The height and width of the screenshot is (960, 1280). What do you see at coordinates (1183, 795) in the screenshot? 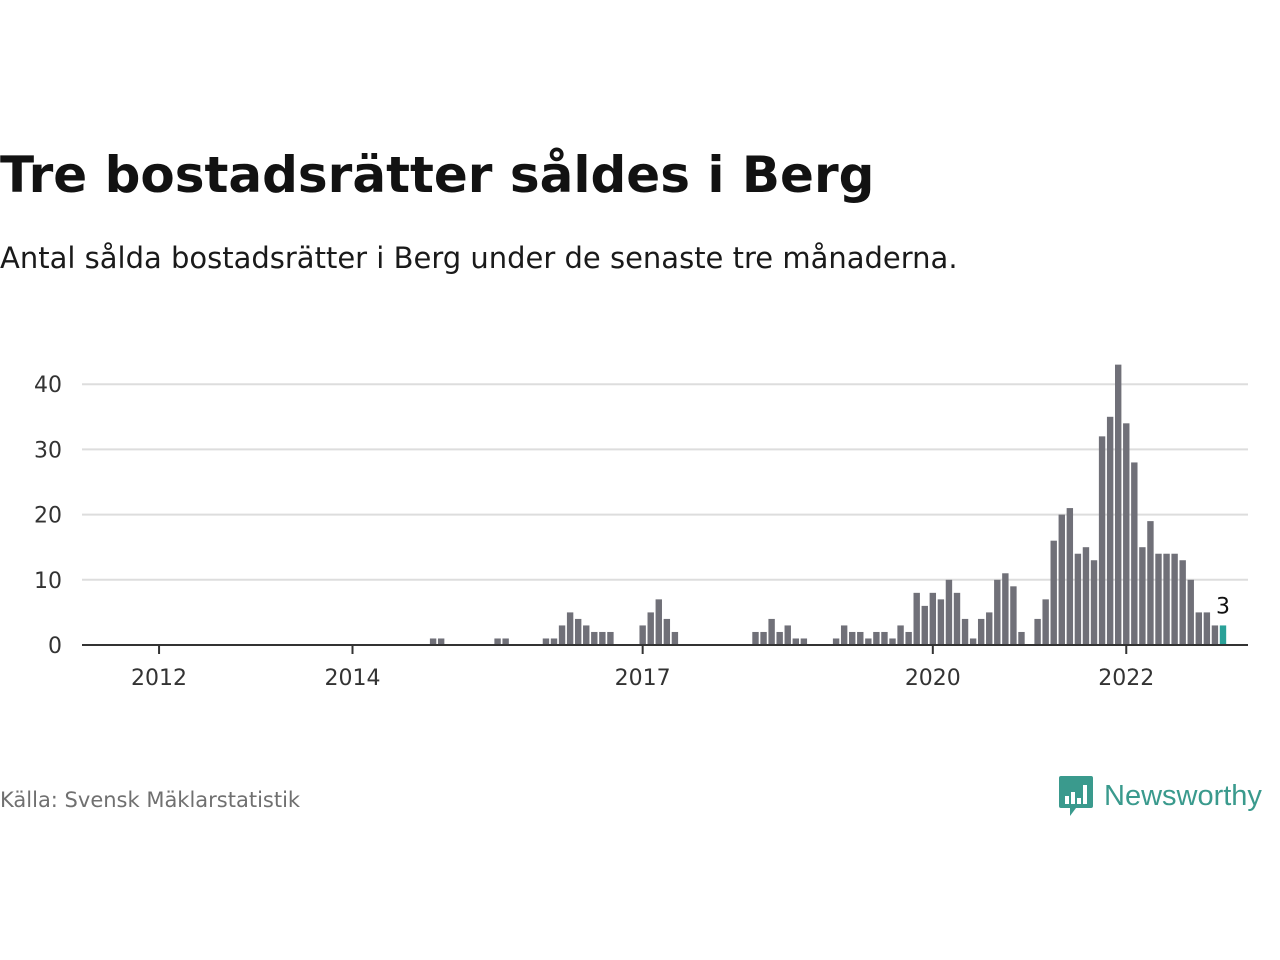
I see `brand-name: Newsworthy` at bounding box center [1183, 795].